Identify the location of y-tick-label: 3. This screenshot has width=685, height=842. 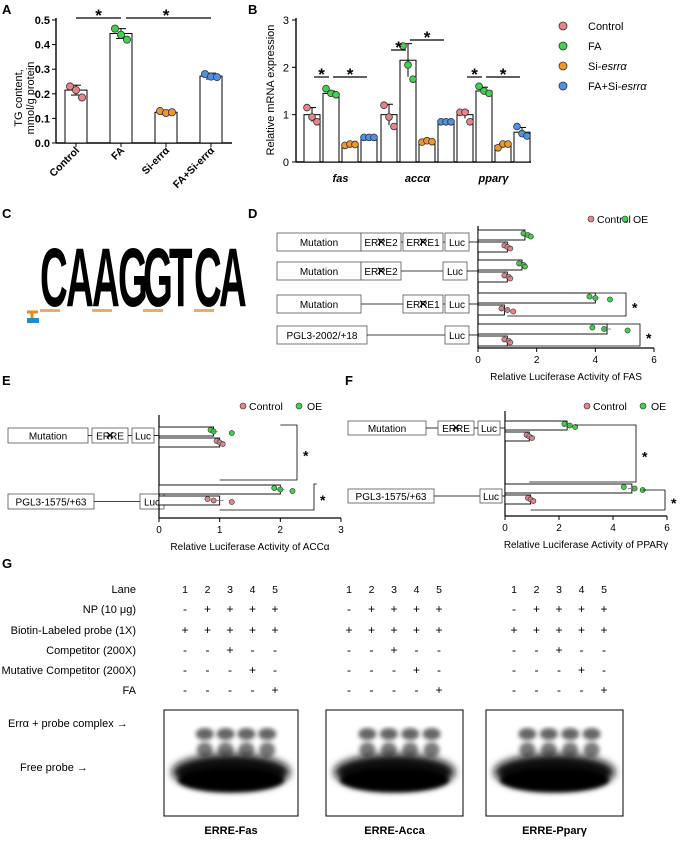
(286, 21).